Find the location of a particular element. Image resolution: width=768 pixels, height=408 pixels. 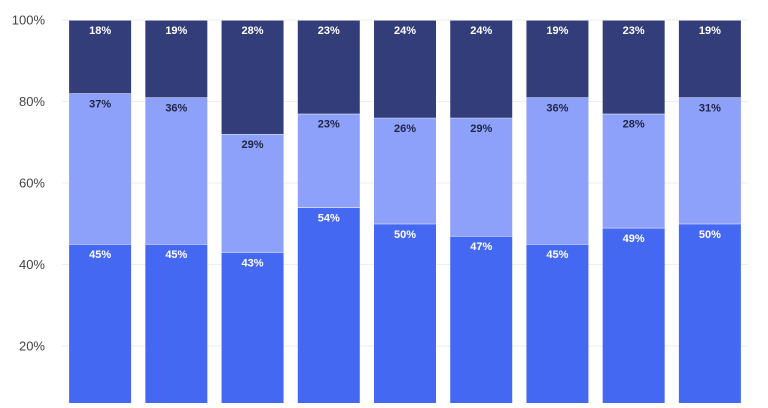

y-tick-label: 60% is located at coordinates (32, 183).